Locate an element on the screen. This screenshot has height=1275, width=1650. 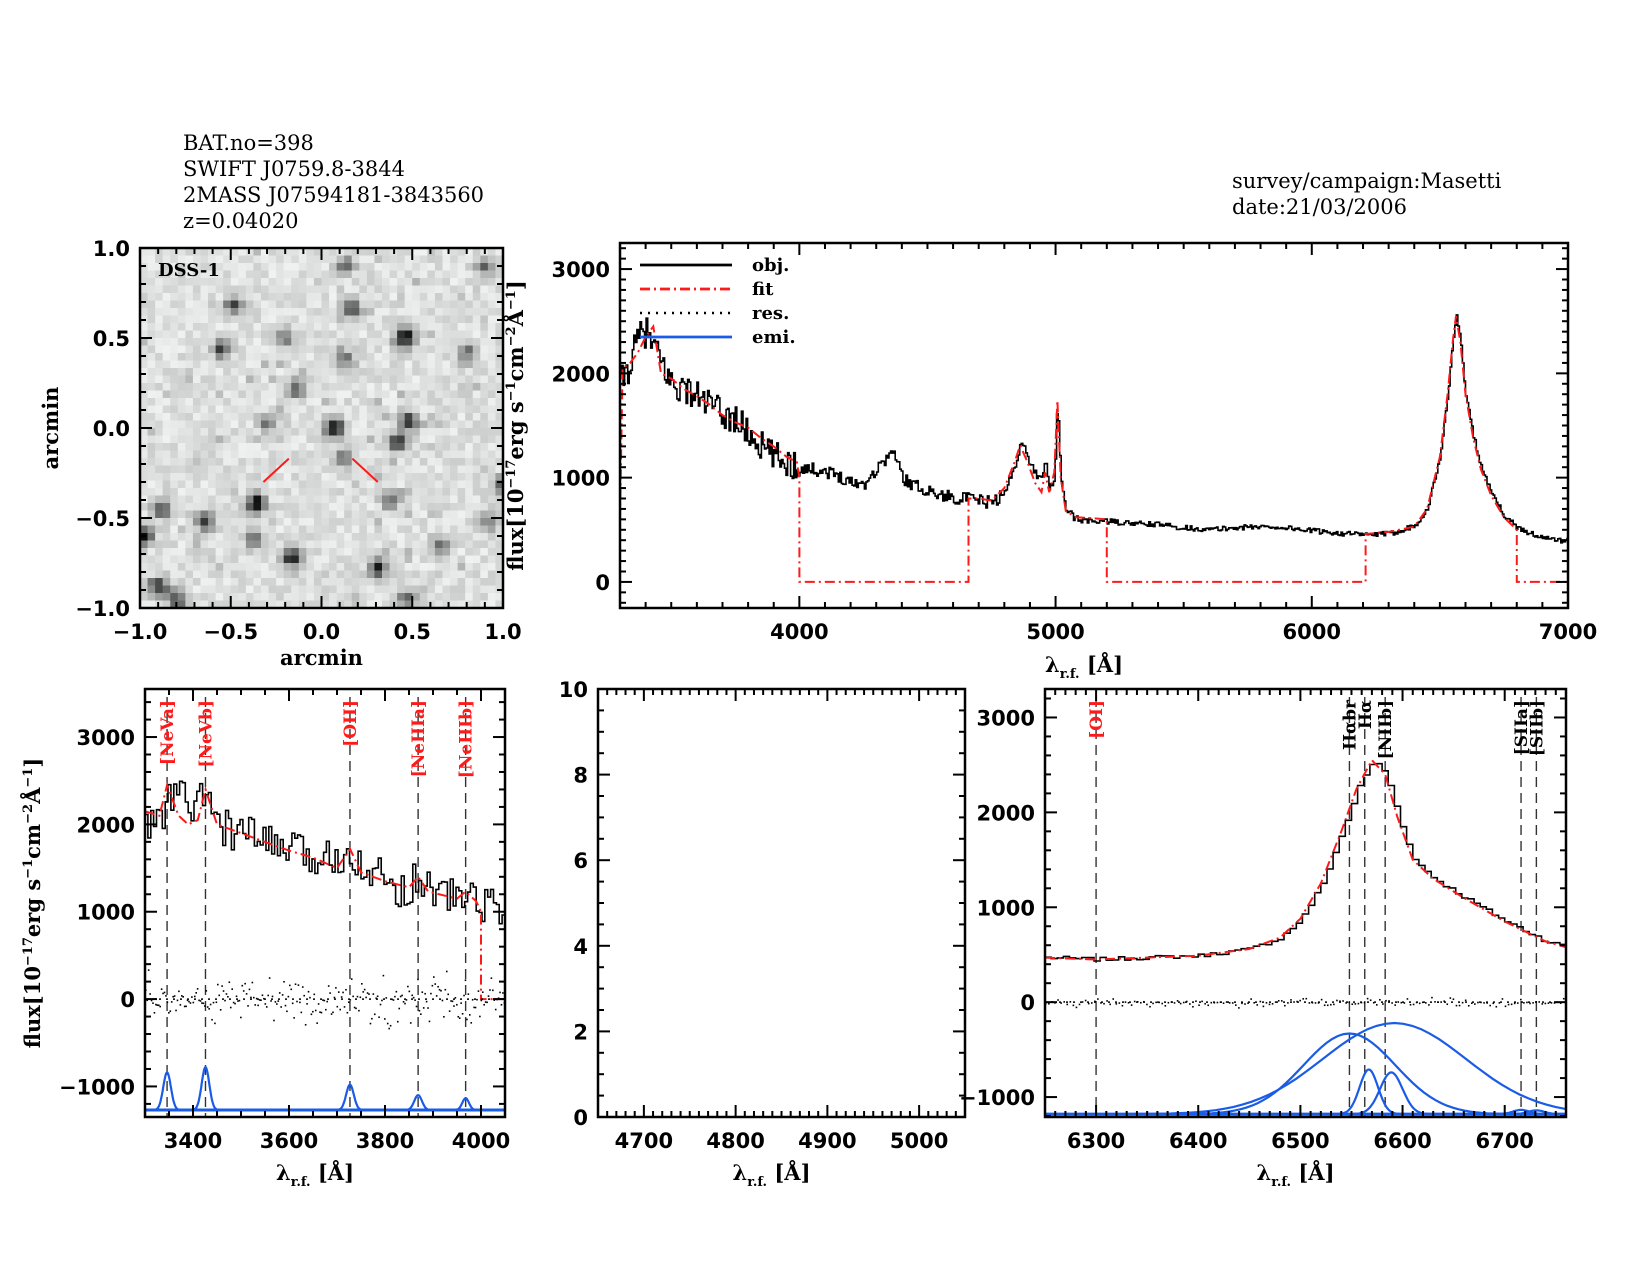
y-tick-label: 0 is located at coordinates (580, 1118).